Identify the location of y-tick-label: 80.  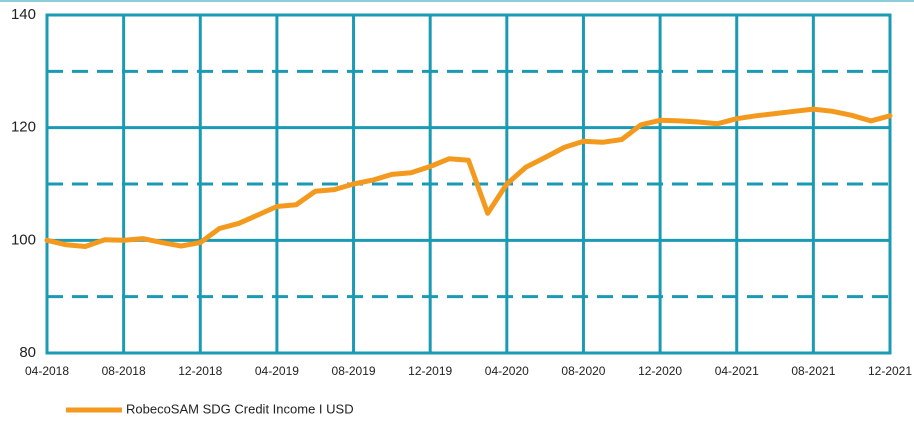
(27, 352).